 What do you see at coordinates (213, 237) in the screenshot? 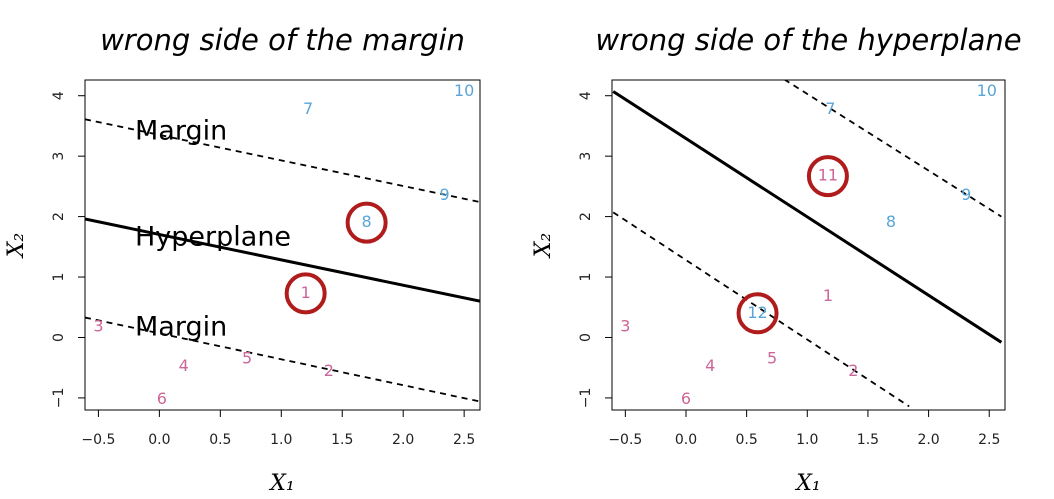
I see `annotation: Hyperplane` at bounding box center [213, 237].